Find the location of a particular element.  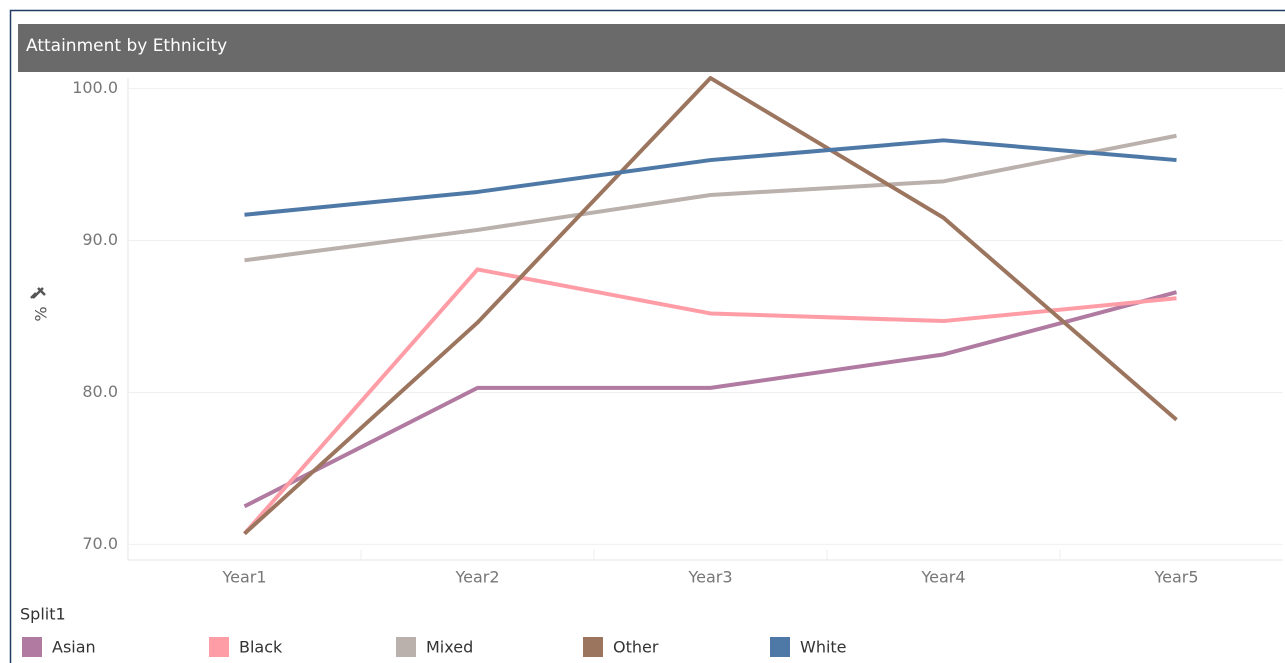

chart-title: Attainment by Ethnicity is located at coordinates (126, 46).